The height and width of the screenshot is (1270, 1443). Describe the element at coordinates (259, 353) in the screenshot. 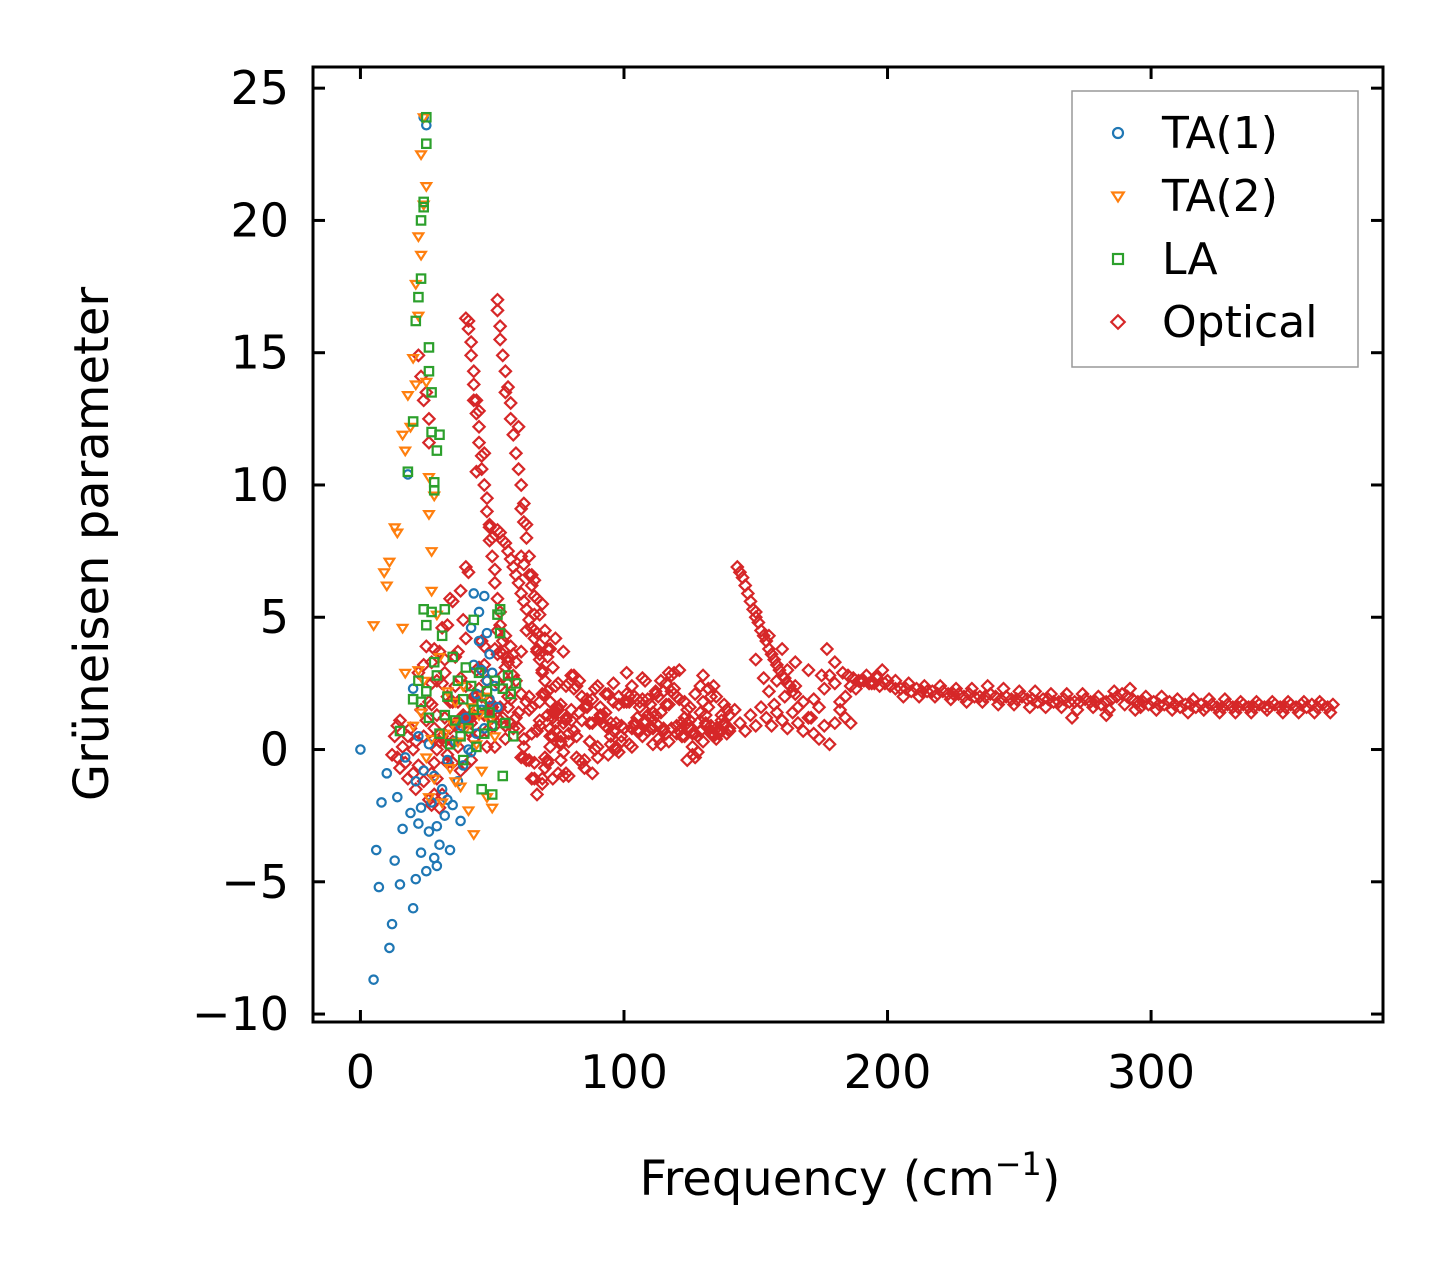

I see `y-tick-label: 15` at that location.